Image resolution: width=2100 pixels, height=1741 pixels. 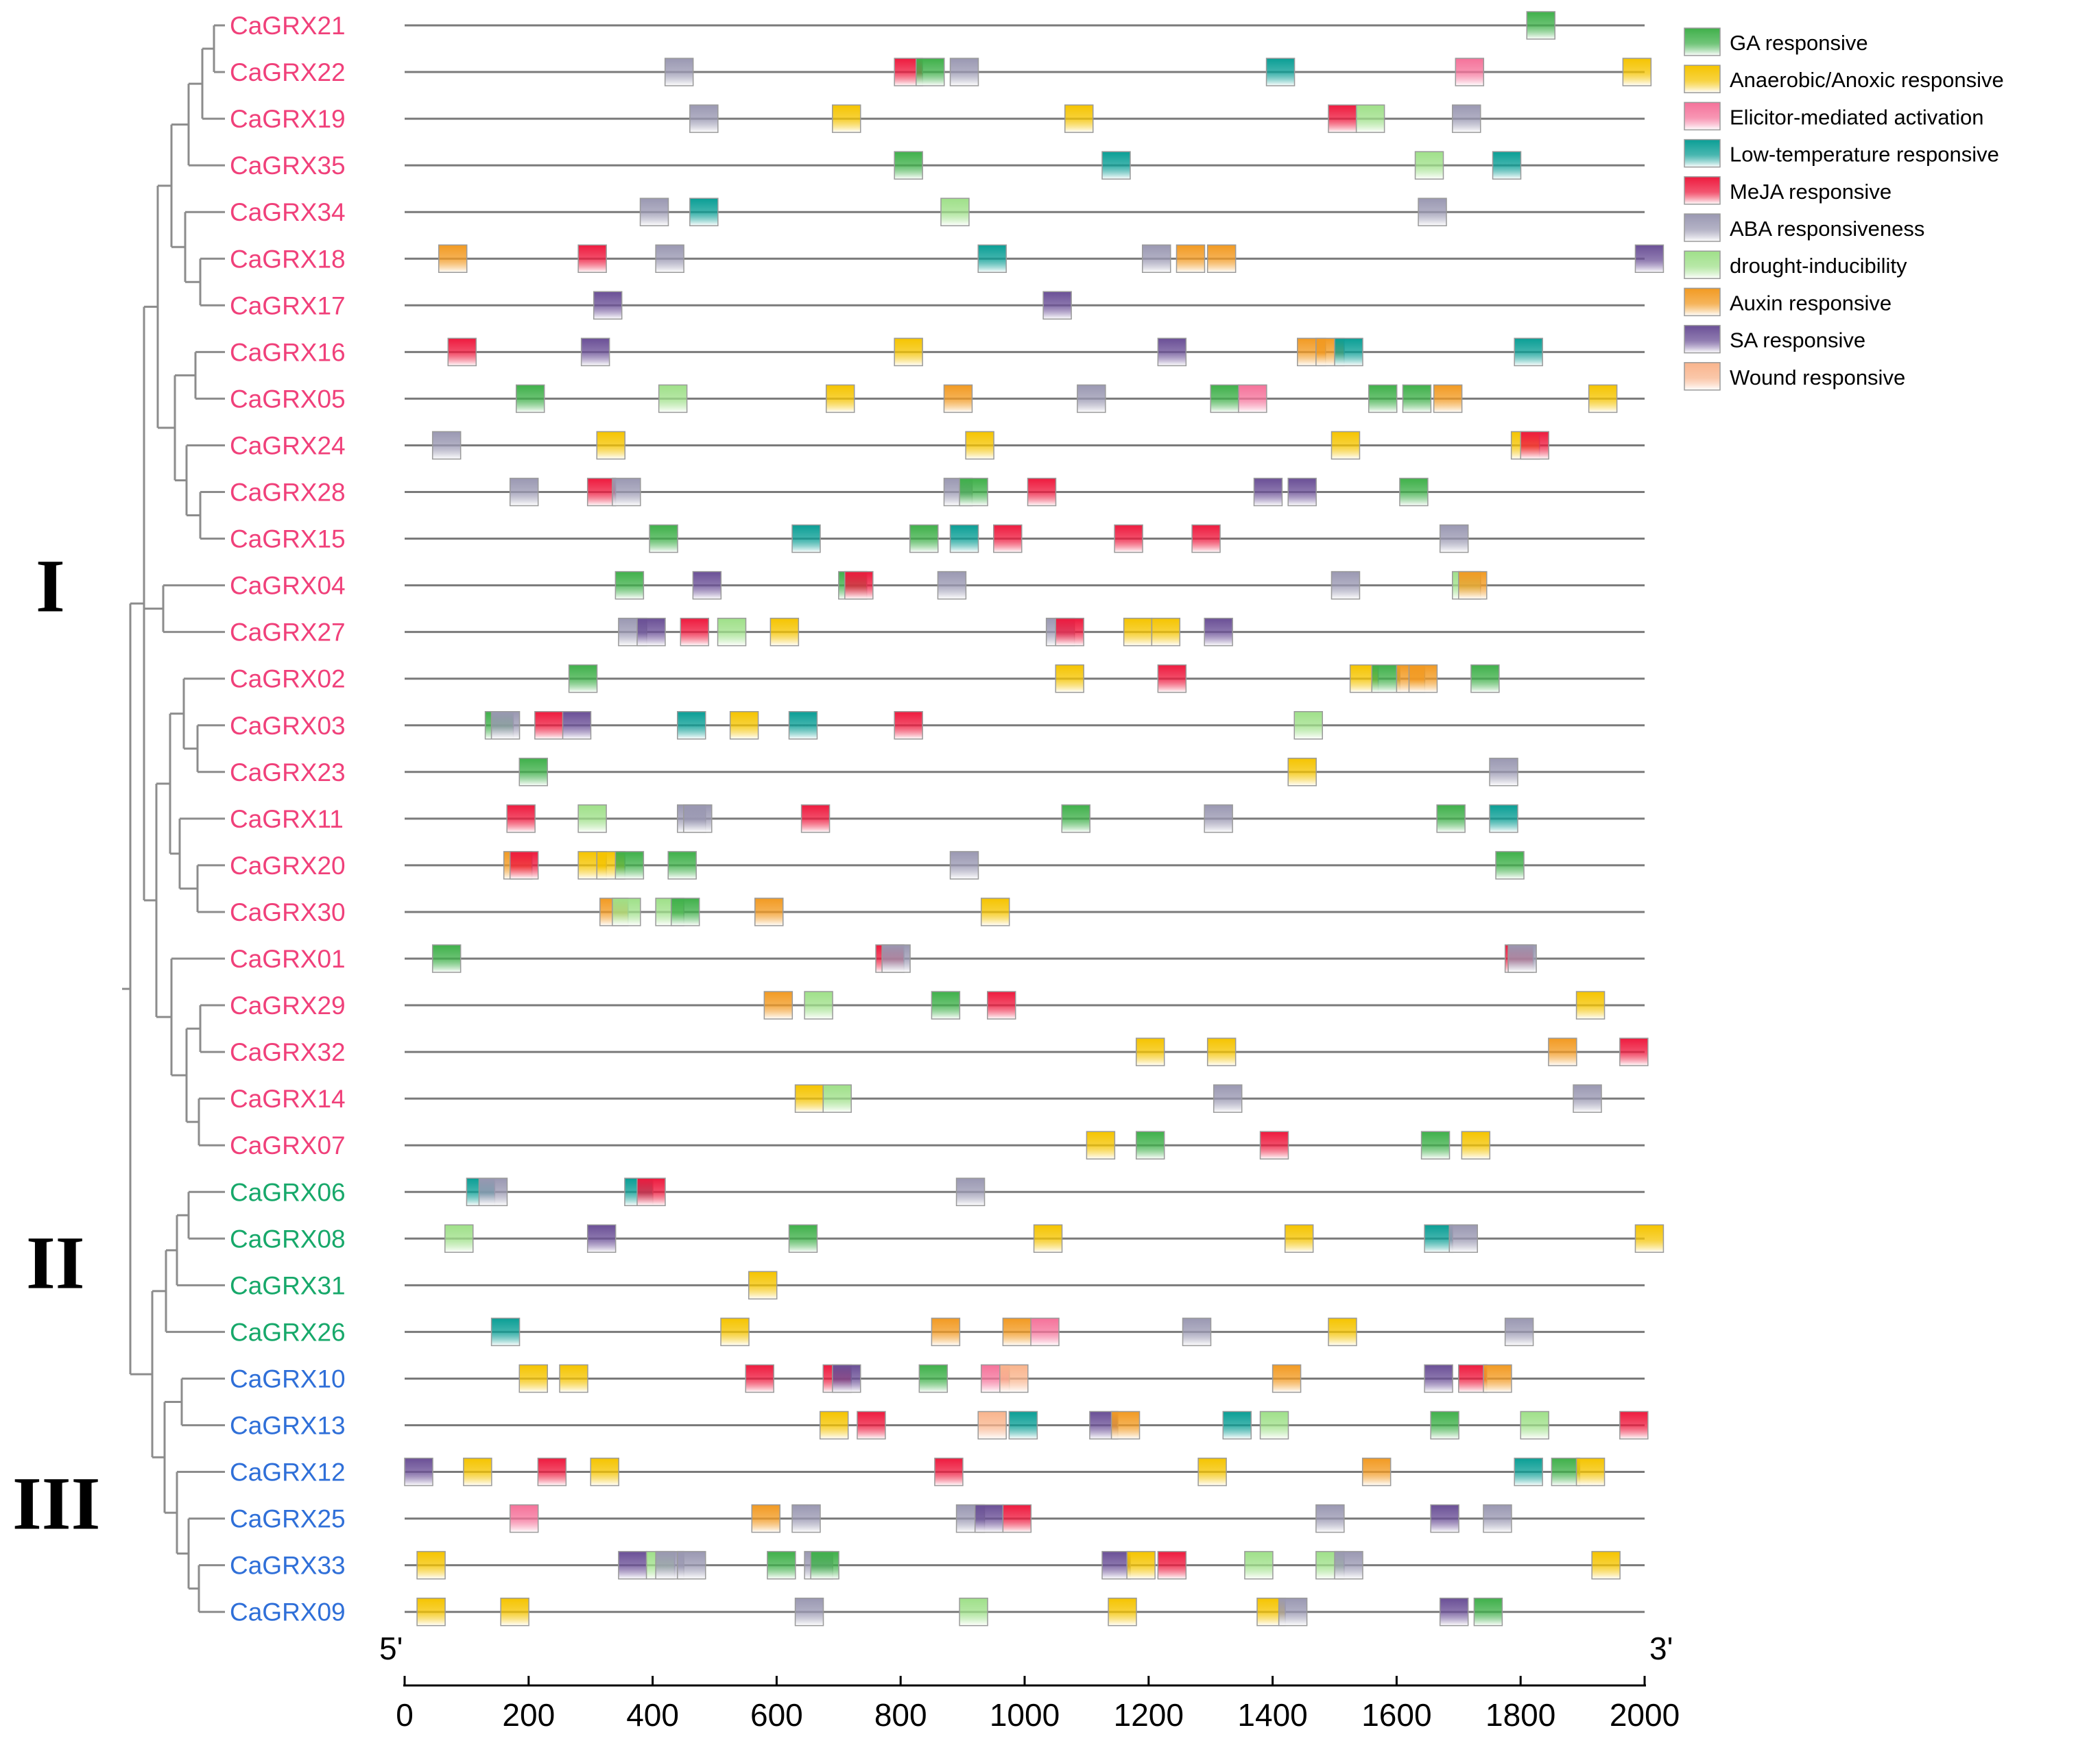 What do you see at coordinates (288, 1472) in the screenshot?
I see `gene-label: CaGRX12` at bounding box center [288, 1472].